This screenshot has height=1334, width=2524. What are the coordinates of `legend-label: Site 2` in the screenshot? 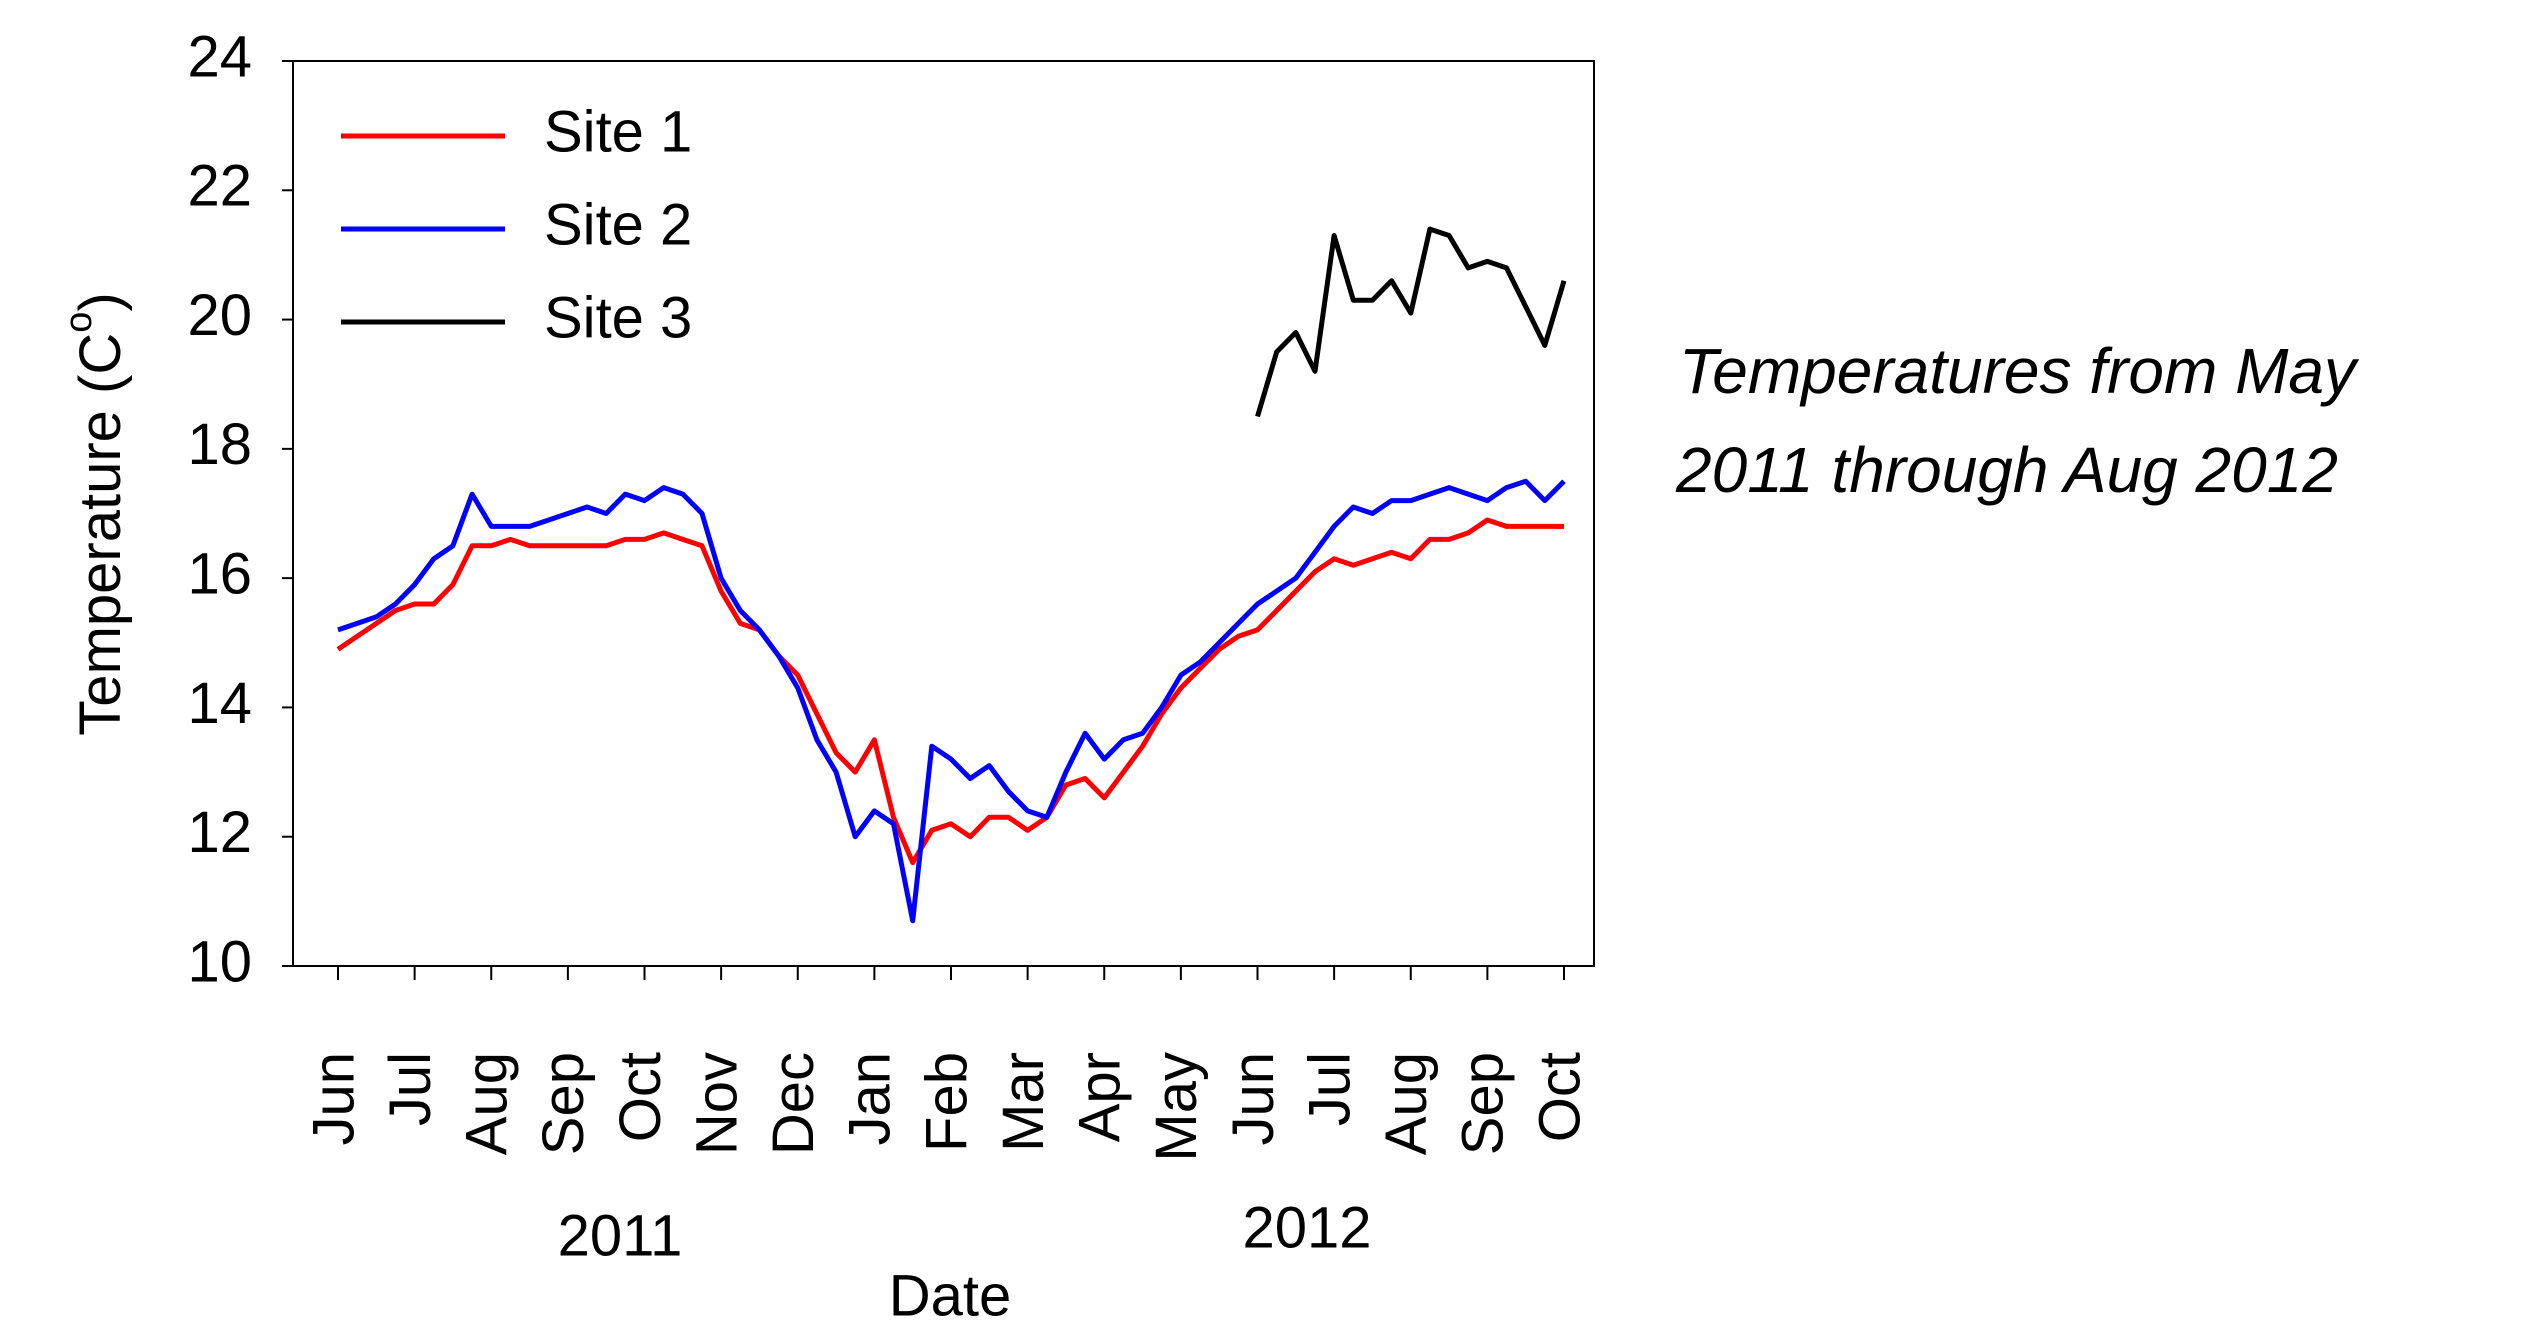 It's located at (618, 224).